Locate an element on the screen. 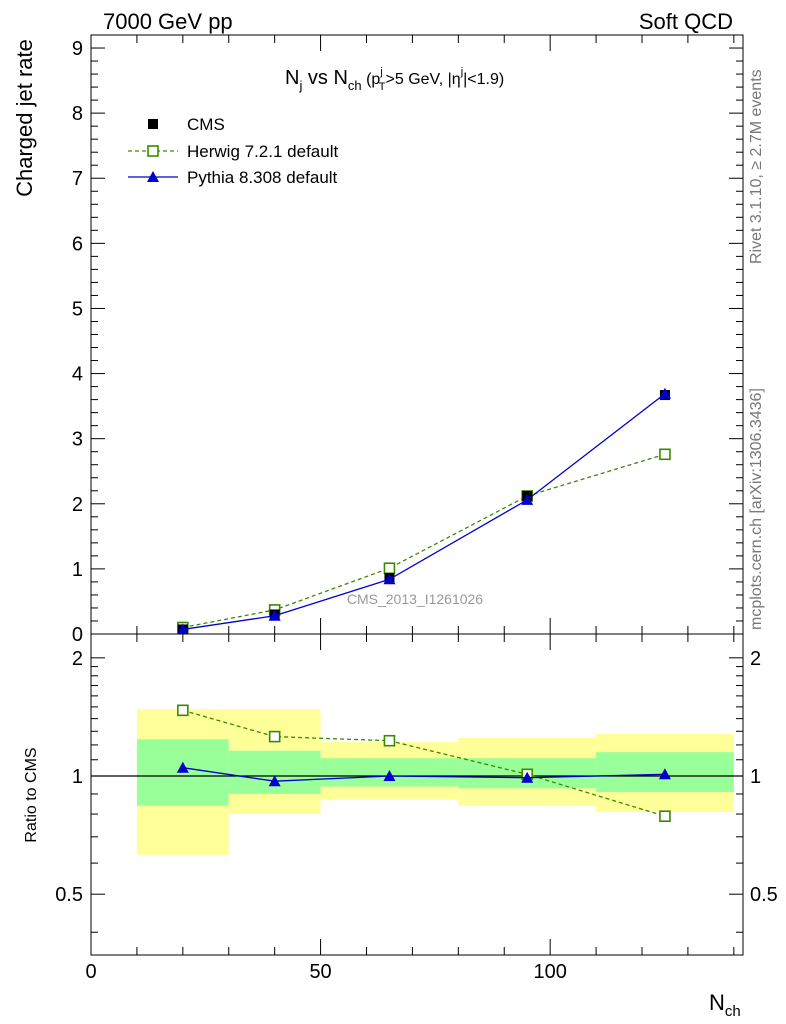 Image resolution: width=786 pixels, height=1024 pixels. x-axis-label: Nch is located at coordinates (725, 1005).